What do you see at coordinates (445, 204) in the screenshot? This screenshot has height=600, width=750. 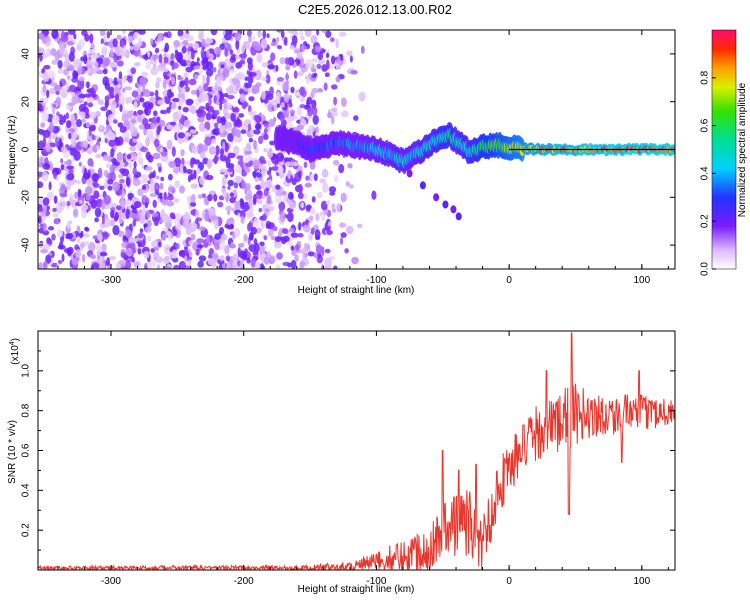 I see `branch-point` at bounding box center [445, 204].